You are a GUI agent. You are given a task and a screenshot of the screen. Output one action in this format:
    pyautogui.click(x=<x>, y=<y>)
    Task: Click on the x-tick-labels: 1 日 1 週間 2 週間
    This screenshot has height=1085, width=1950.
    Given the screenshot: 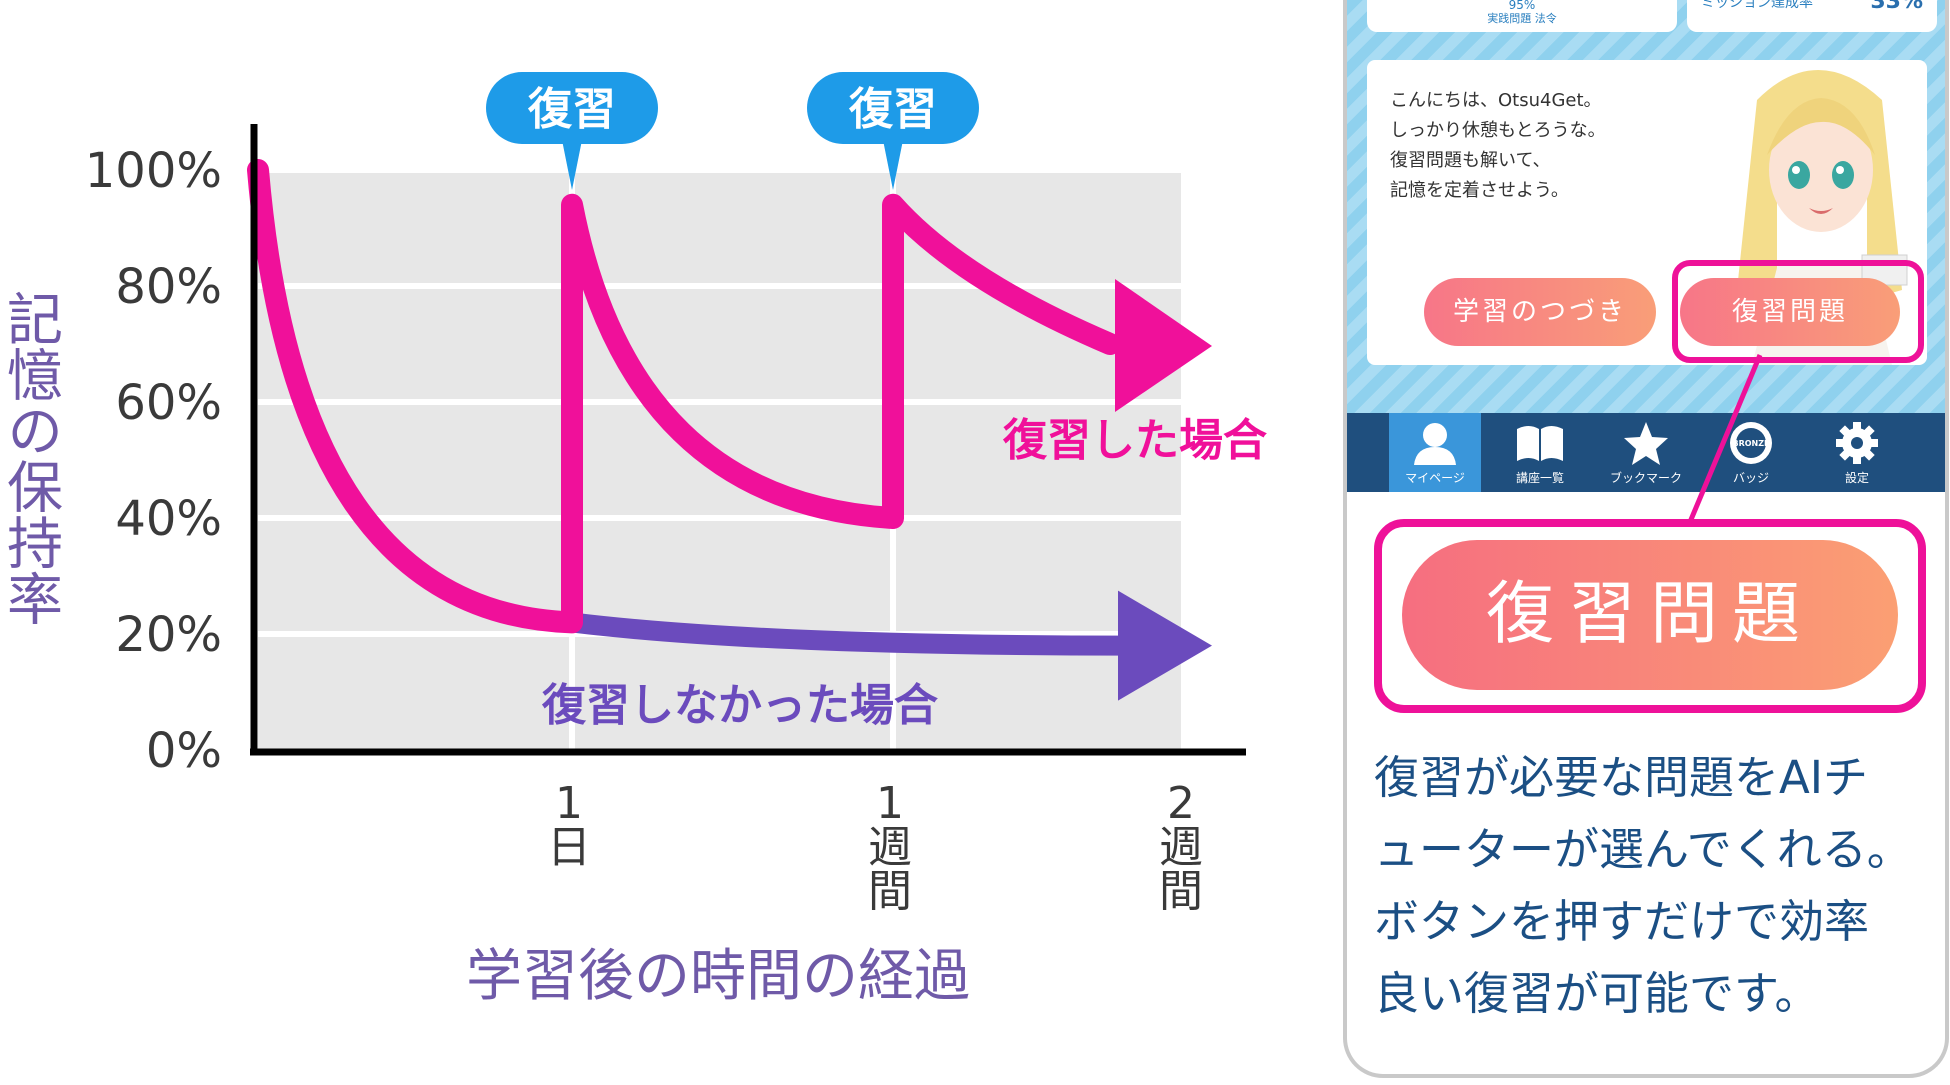 What is the action you would take?
    pyautogui.click(x=875, y=847)
    